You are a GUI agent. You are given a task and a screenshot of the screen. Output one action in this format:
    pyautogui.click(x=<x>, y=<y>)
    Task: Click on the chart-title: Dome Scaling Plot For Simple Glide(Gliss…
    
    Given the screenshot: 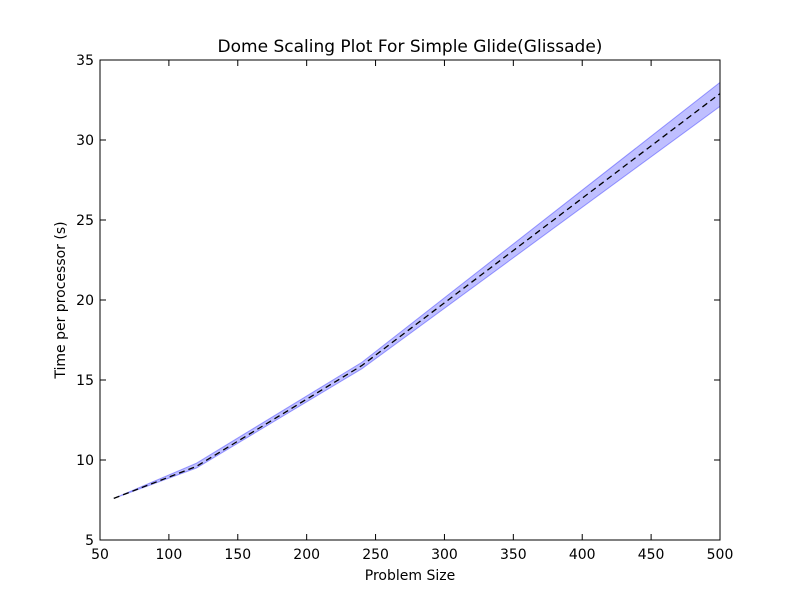 What is the action you would take?
    pyautogui.click(x=410, y=47)
    